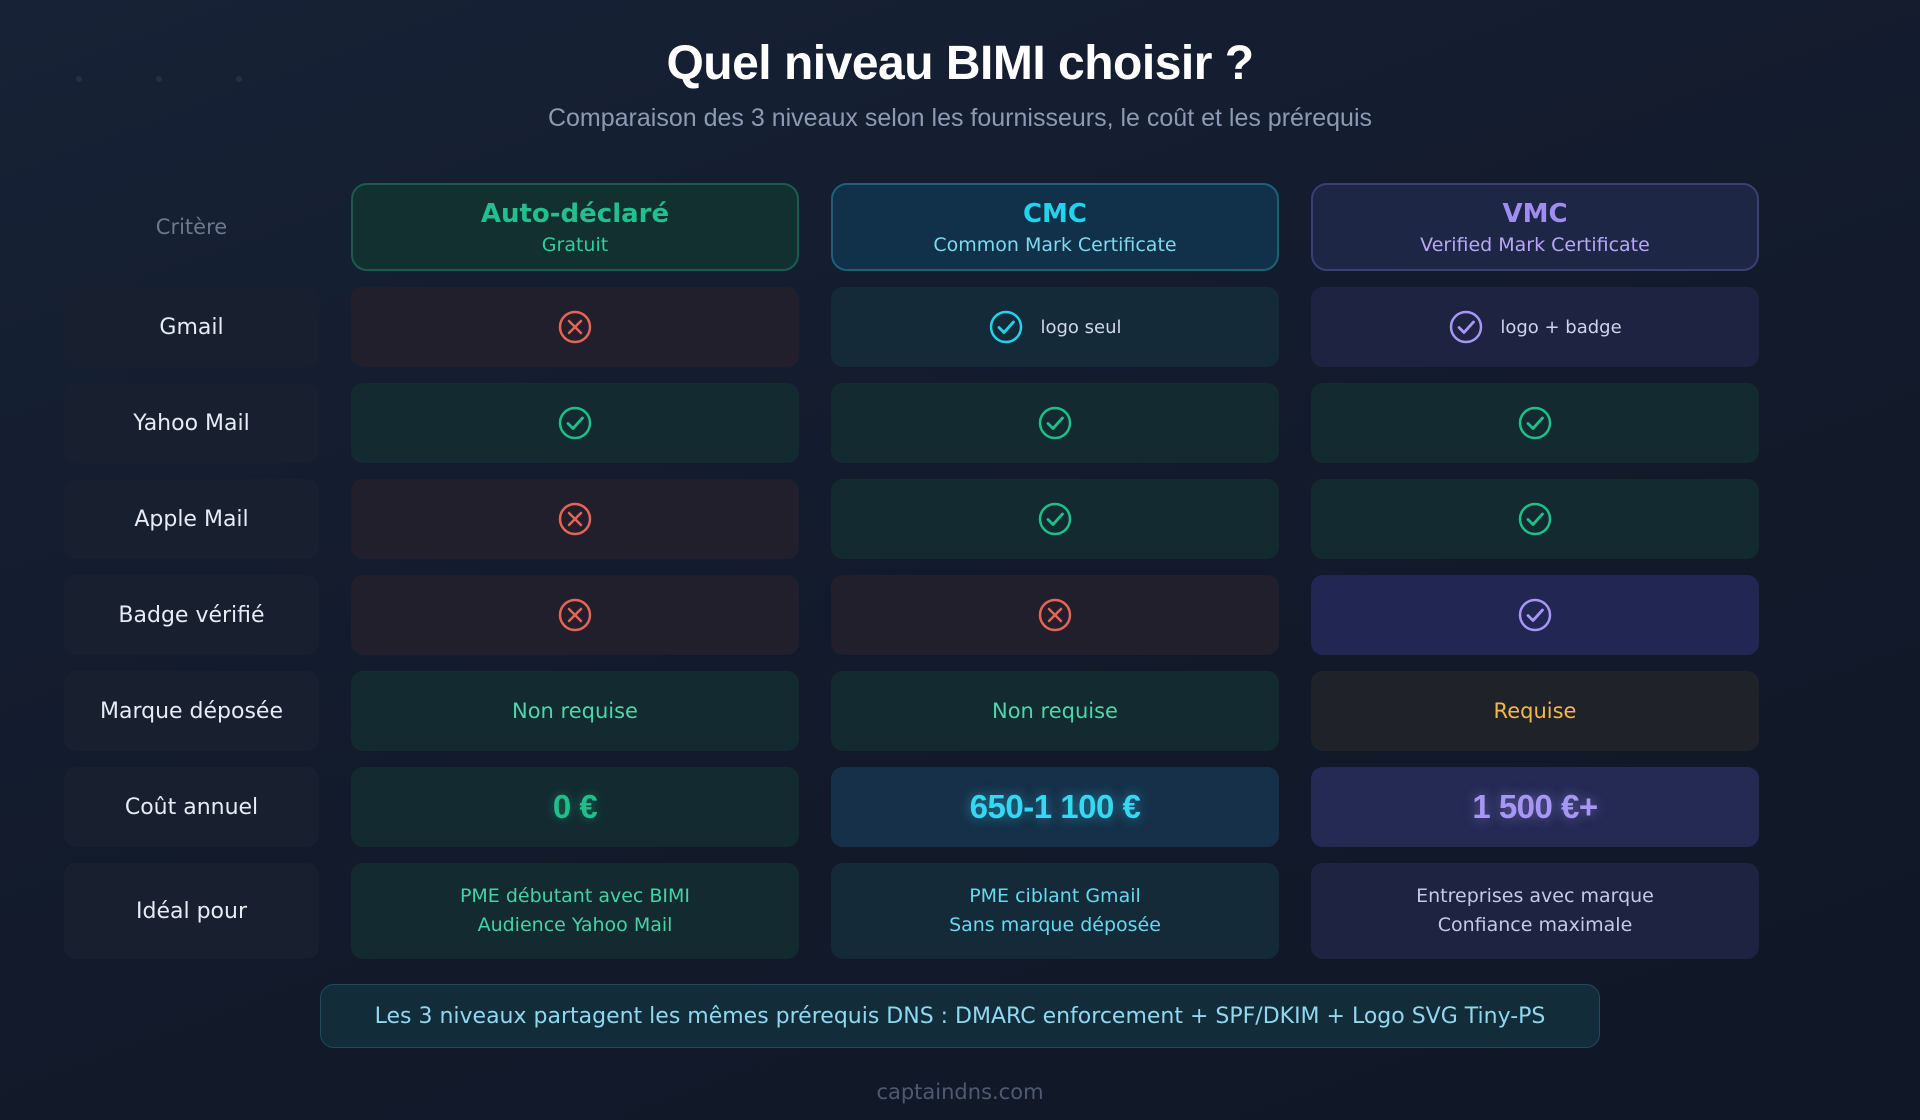 The height and width of the screenshot is (1120, 1920). What do you see at coordinates (1081, 327) in the screenshot?
I see `gmail-cmc-note: logo seul` at bounding box center [1081, 327].